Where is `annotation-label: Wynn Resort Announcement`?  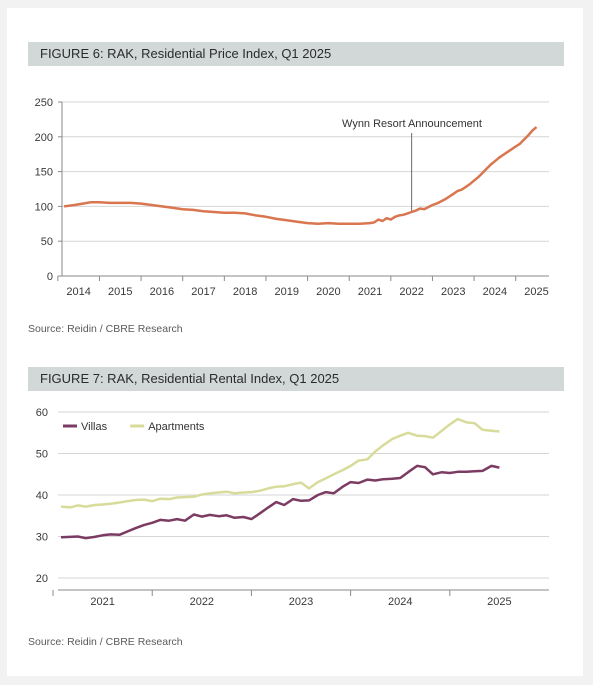
annotation-label: Wynn Resort Announcement is located at coordinates (412, 124).